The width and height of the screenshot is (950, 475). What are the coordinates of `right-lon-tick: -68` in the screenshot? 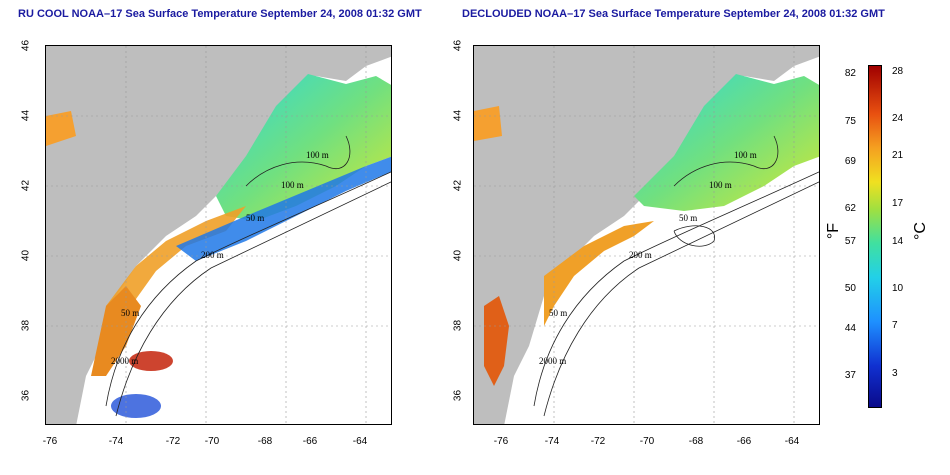 It's located at (696, 441).